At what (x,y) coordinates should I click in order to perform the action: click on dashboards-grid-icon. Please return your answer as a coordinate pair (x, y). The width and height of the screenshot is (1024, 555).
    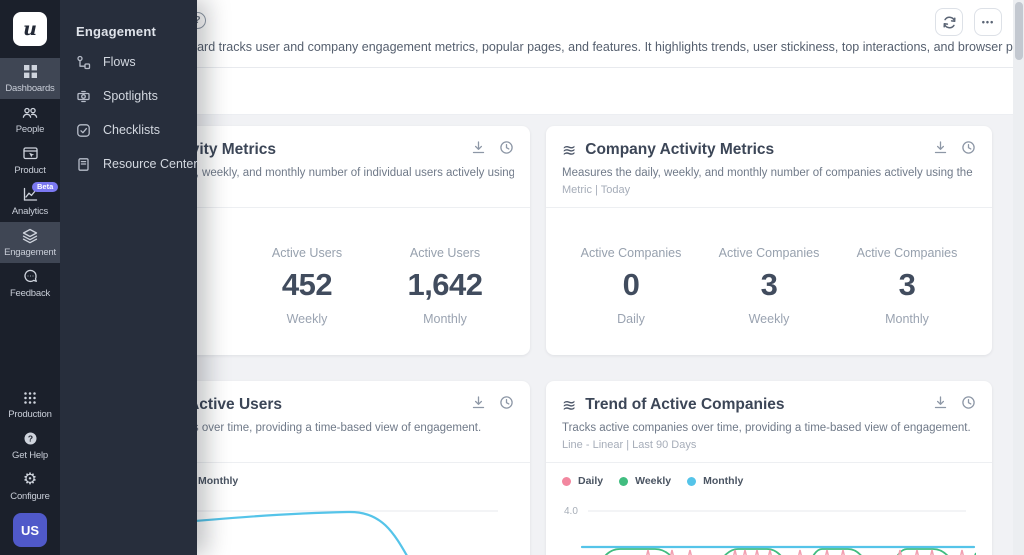
    Looking at the image, I should click on (30, 72).